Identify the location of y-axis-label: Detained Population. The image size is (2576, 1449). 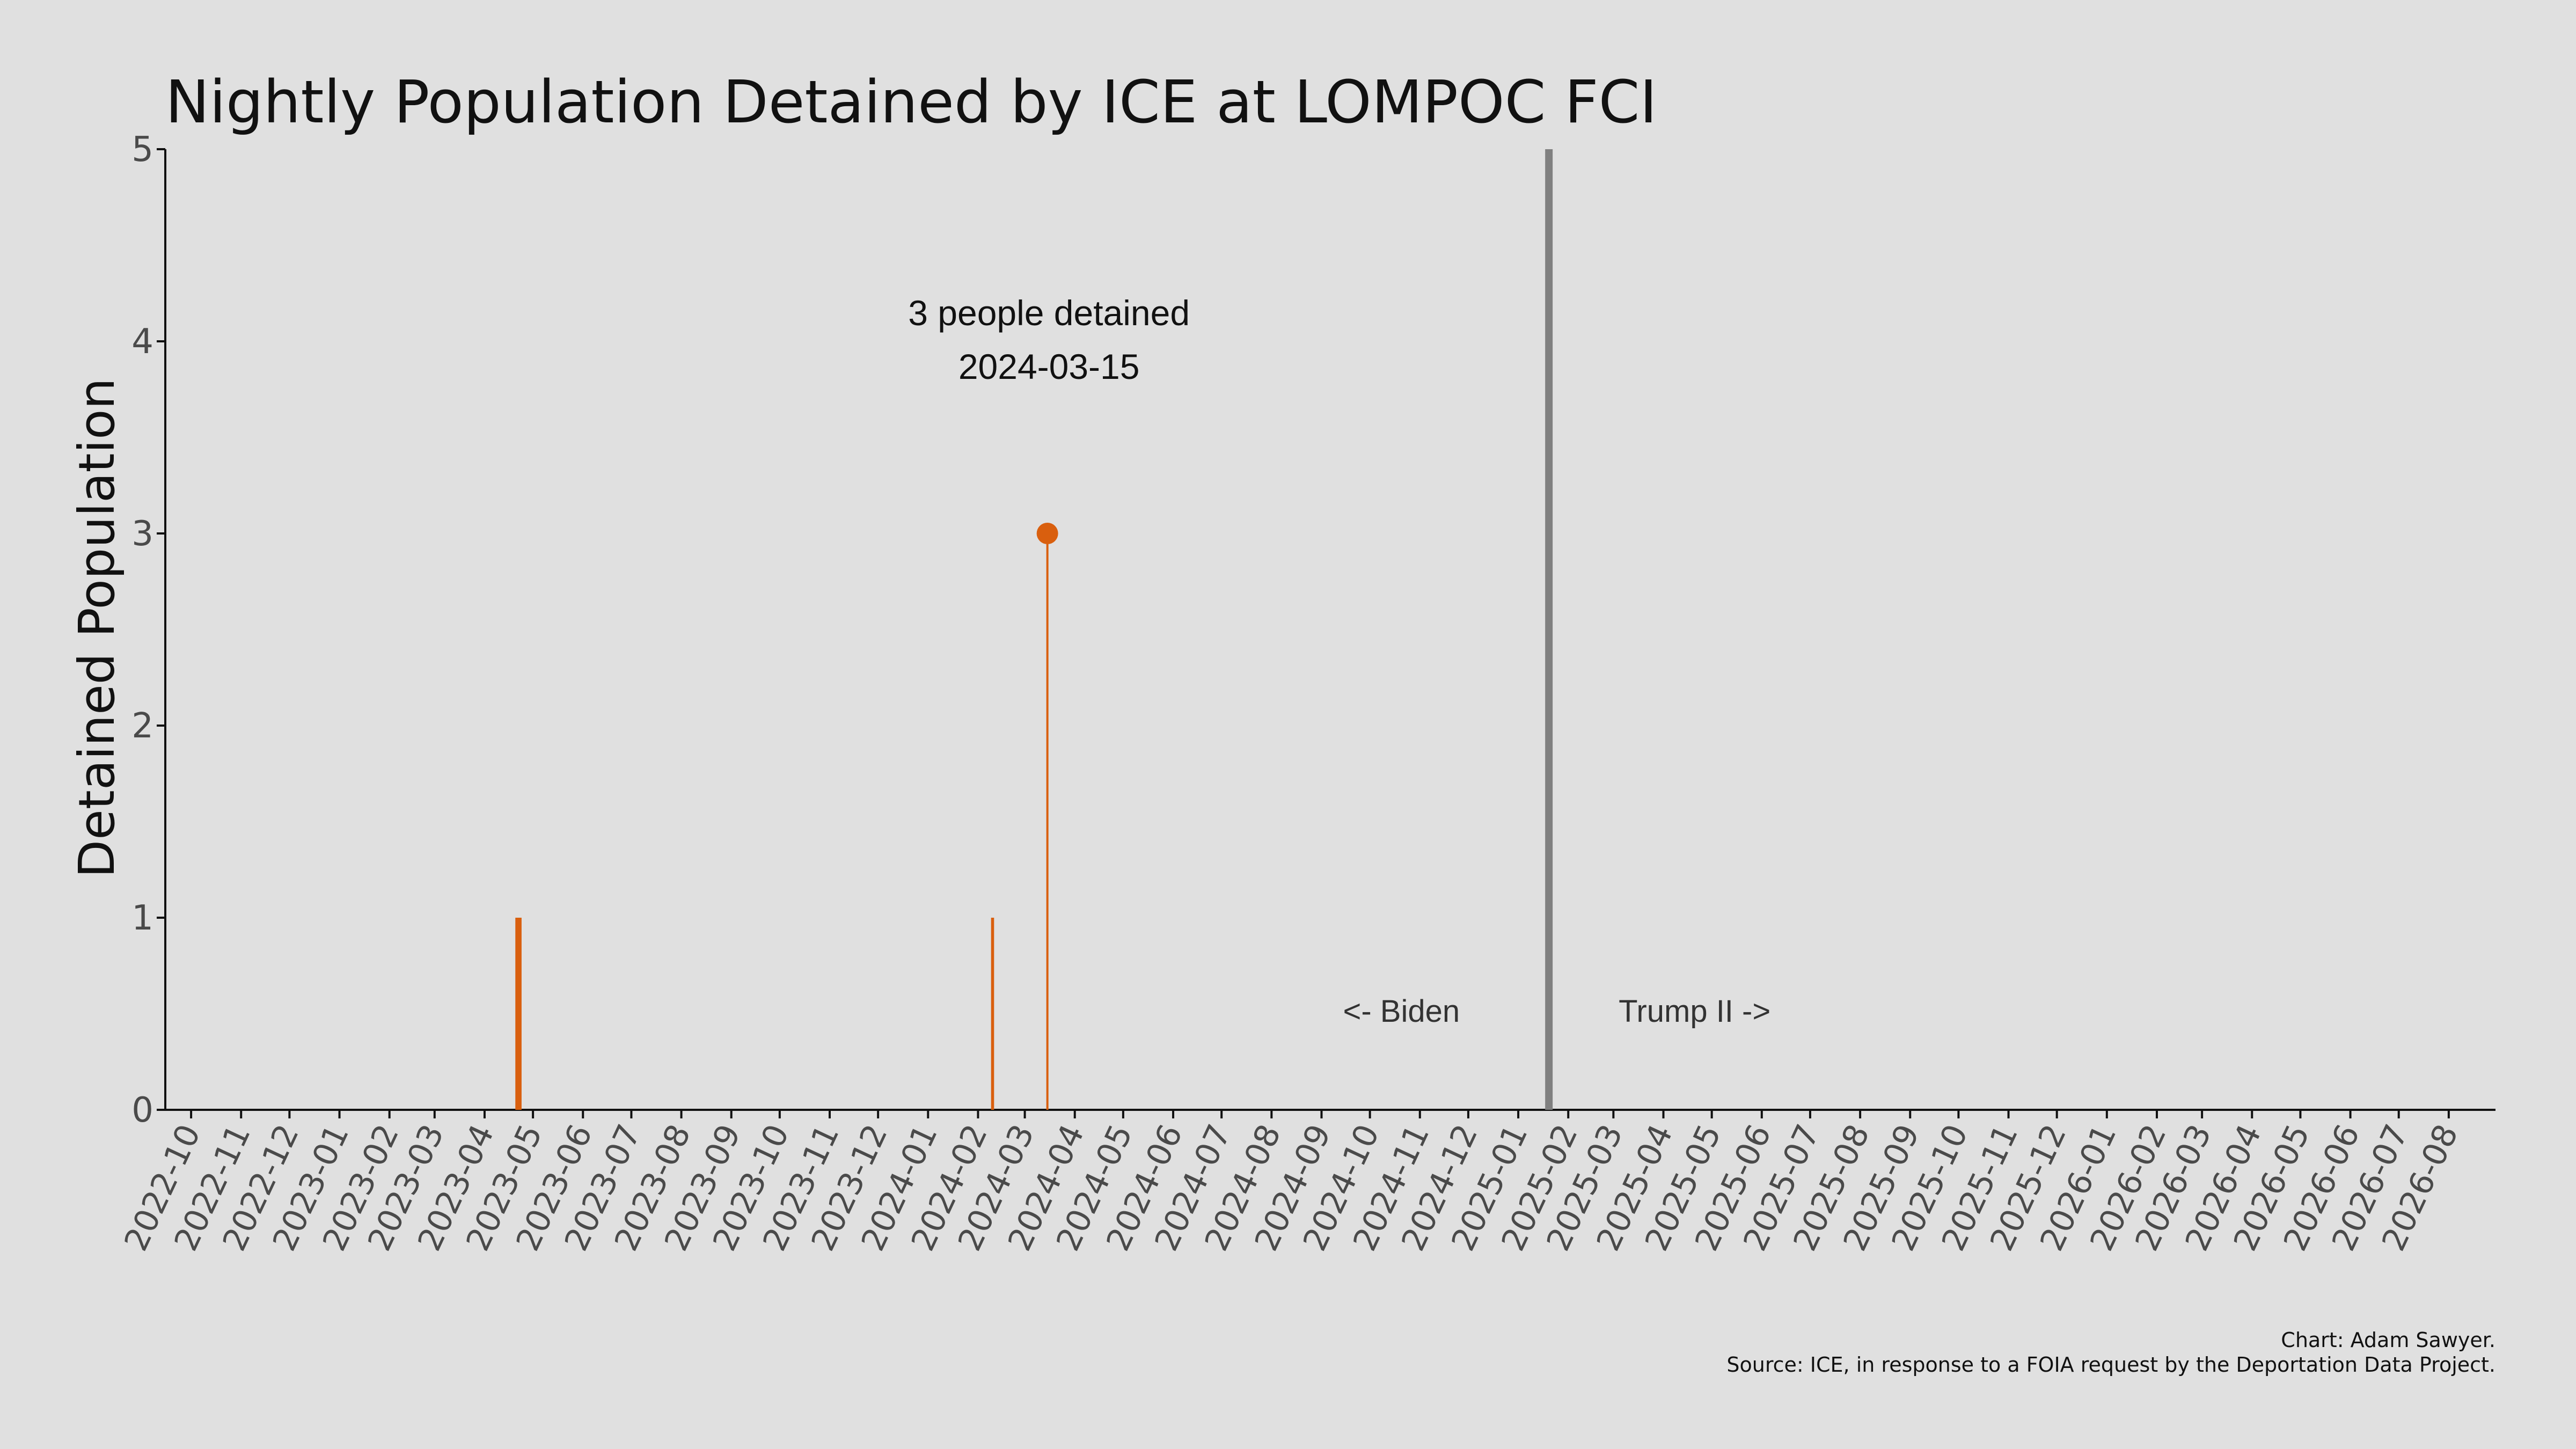
(97, 627).